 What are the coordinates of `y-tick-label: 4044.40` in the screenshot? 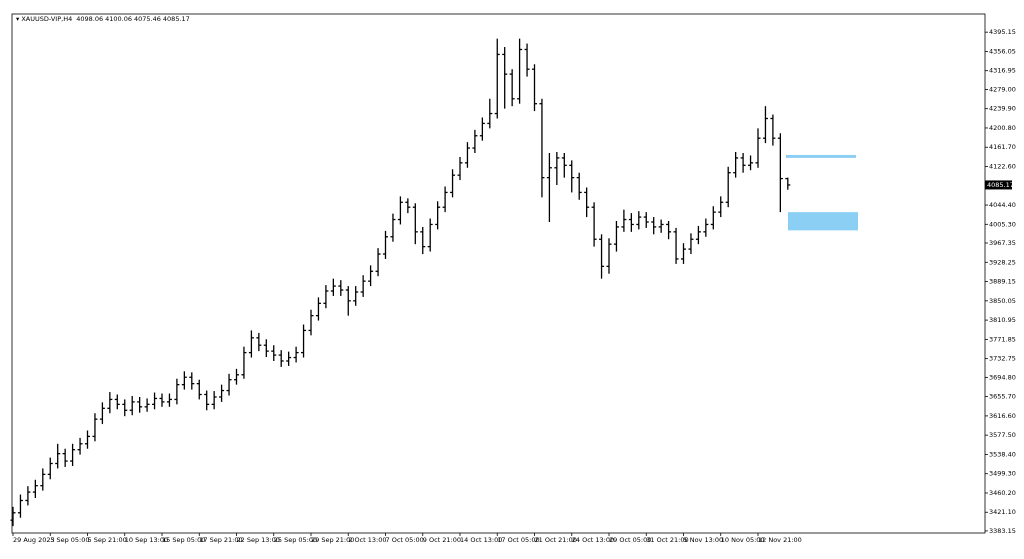 It's located at (1002, 205).